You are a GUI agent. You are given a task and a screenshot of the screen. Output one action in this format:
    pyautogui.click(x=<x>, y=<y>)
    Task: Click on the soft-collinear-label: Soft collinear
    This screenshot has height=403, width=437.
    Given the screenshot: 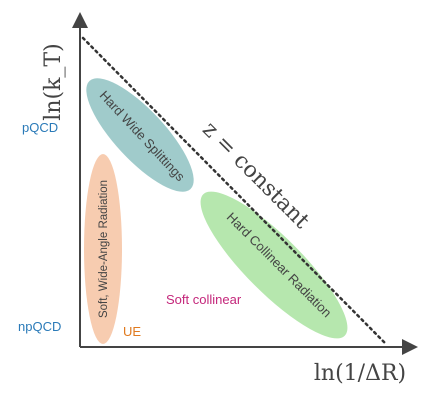 What is the action you would take?
    pyautogui.click(x=204, y=299)
    